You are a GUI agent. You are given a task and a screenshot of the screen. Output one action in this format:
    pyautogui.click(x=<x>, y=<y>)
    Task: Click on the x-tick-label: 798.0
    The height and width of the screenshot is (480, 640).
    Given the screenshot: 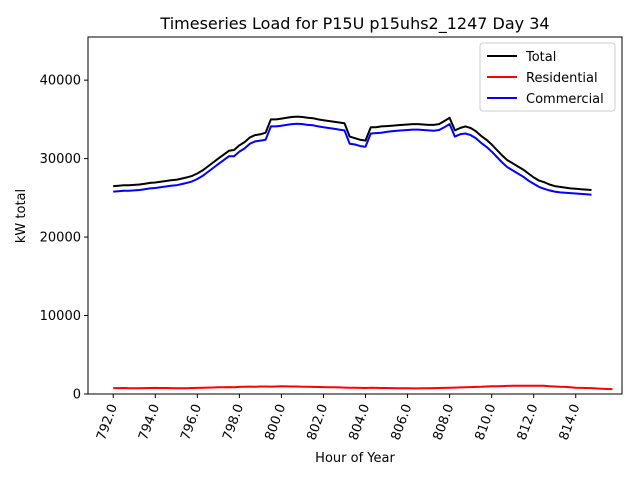 What is the action you would take?
    pyautogui.click(x=233, y=422)
    